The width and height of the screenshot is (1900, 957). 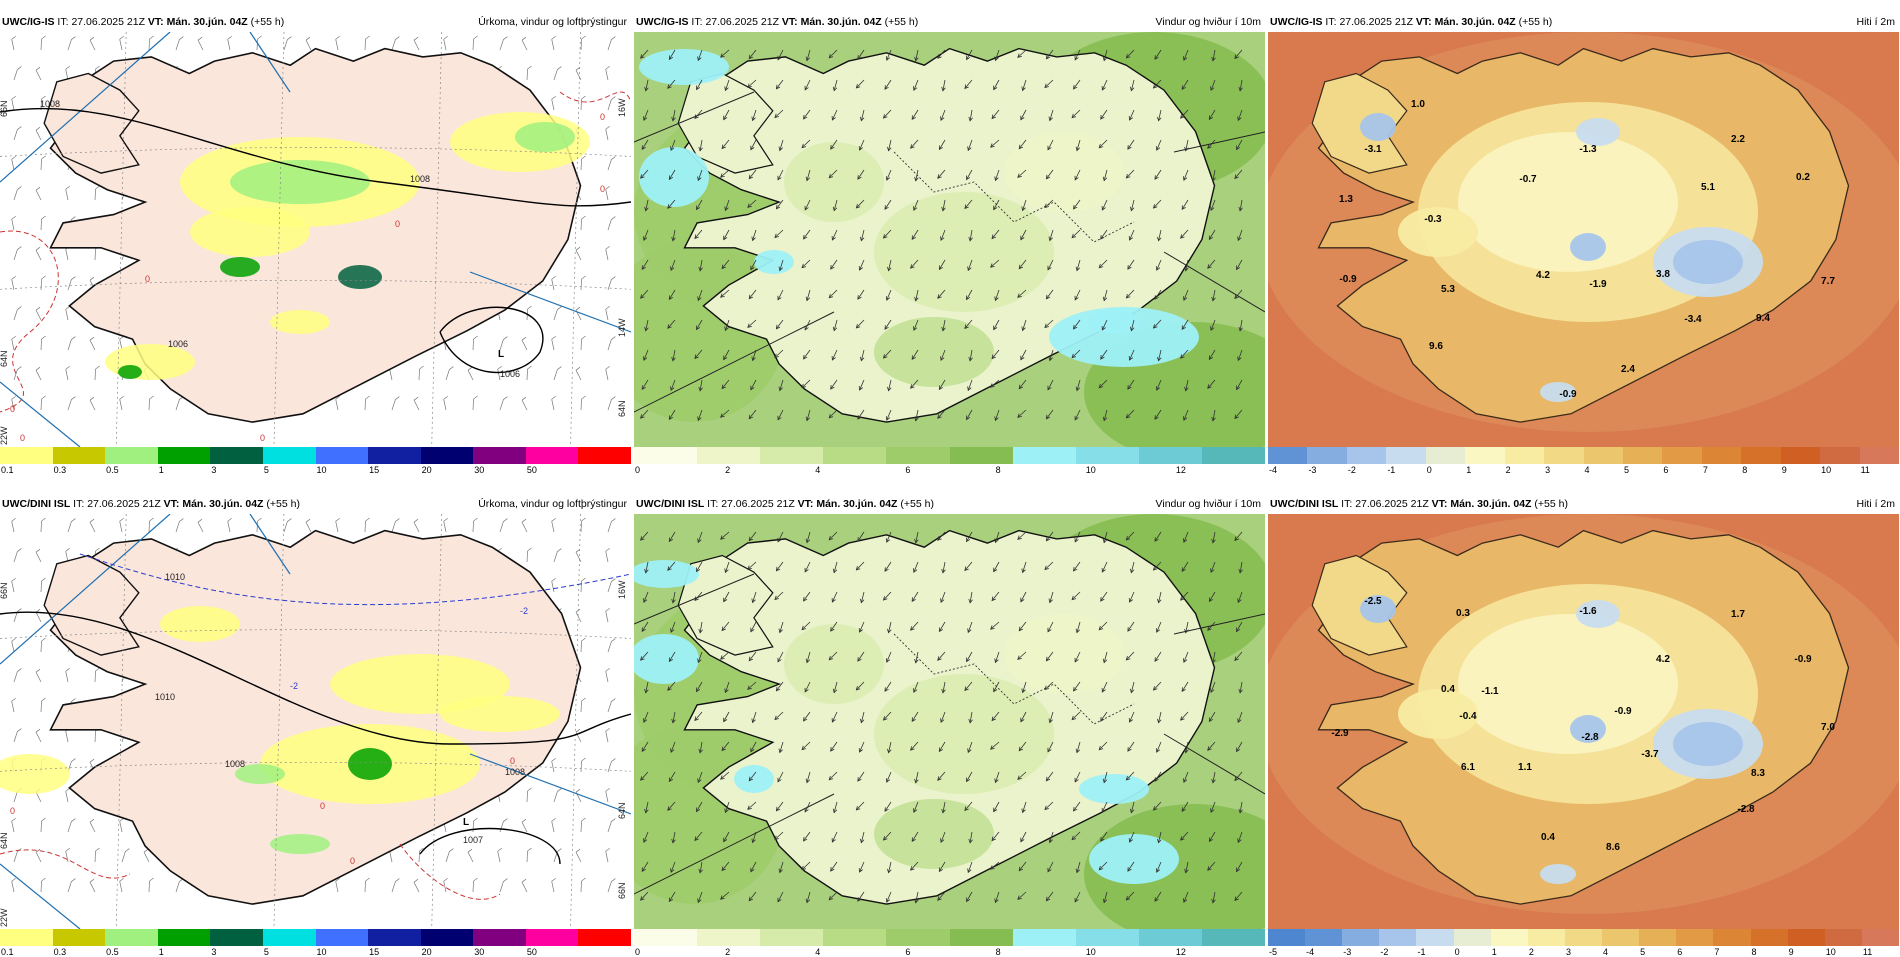 I want to click on color-legend: 0.1 0.3 0.5 1 3 5 10 15 20 30 50, so click(x=315, y=943).